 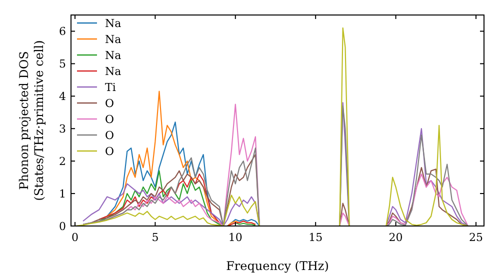 What do you see at coordinates (62, 97) in the screenshot?
I see `y-tick-label: 4` at bounding box center [62, 97].